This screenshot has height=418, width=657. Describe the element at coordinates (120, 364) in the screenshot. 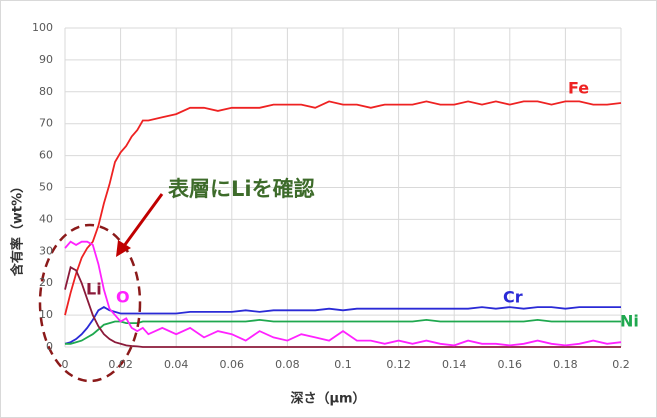

I see `x-tick-label: 0.02` at that location.